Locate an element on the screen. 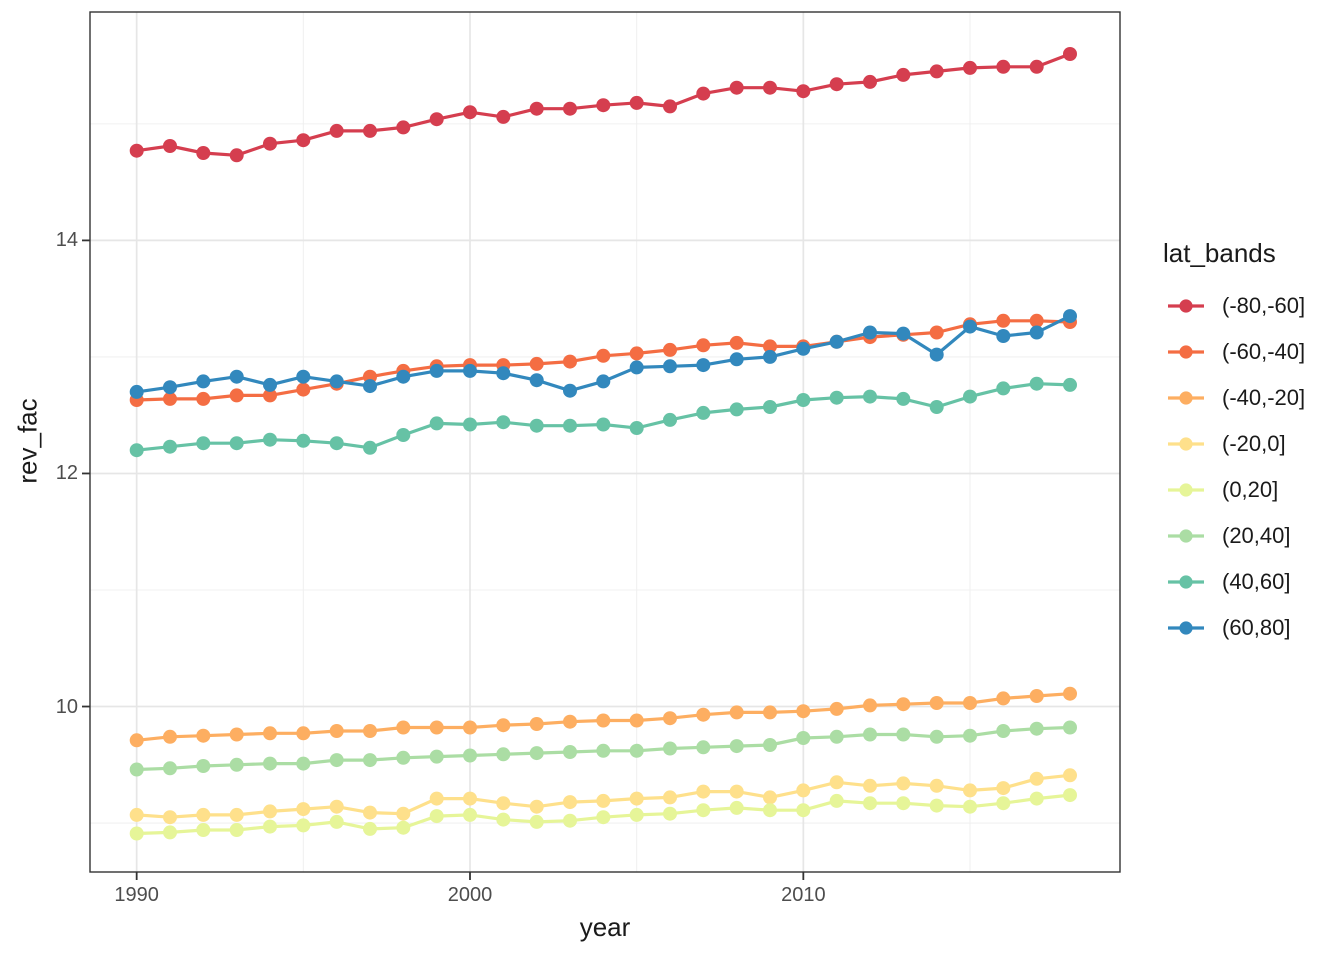 The image size is (1344, 960). legend-item-label: (0,20] is located at coordinates (1250, 489).